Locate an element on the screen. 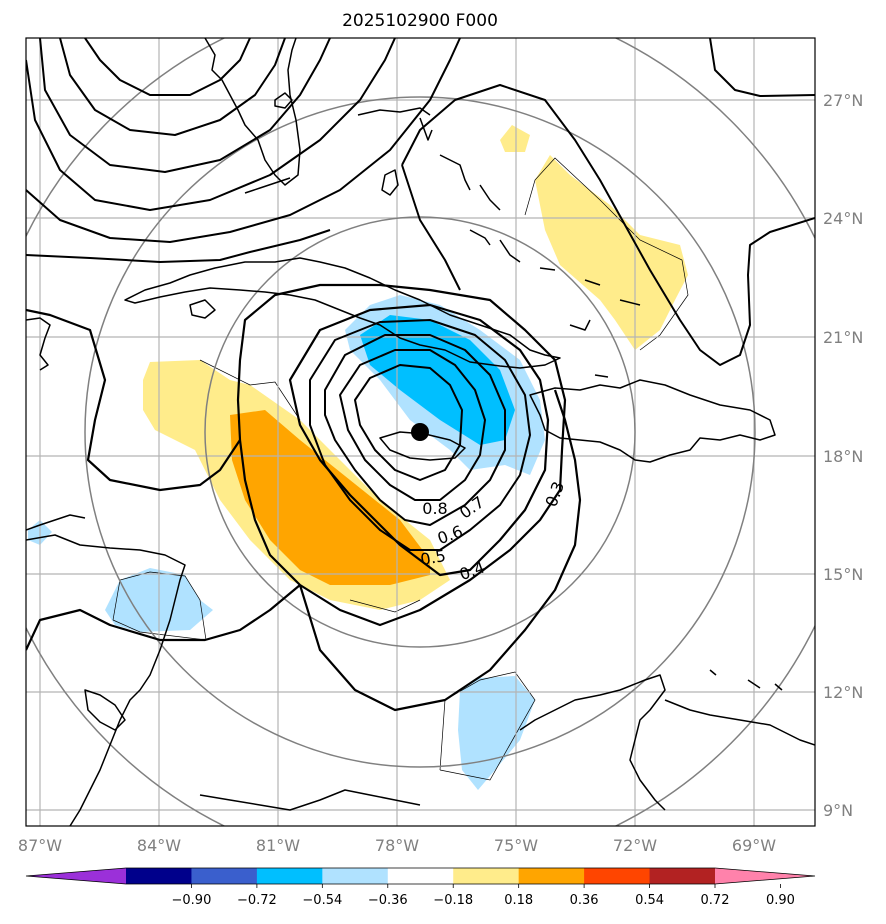 Image resolution: width=886 pixels, height=924 pixels. colorbar-tick-label: −0.18 is located at coordinates (453, 900).